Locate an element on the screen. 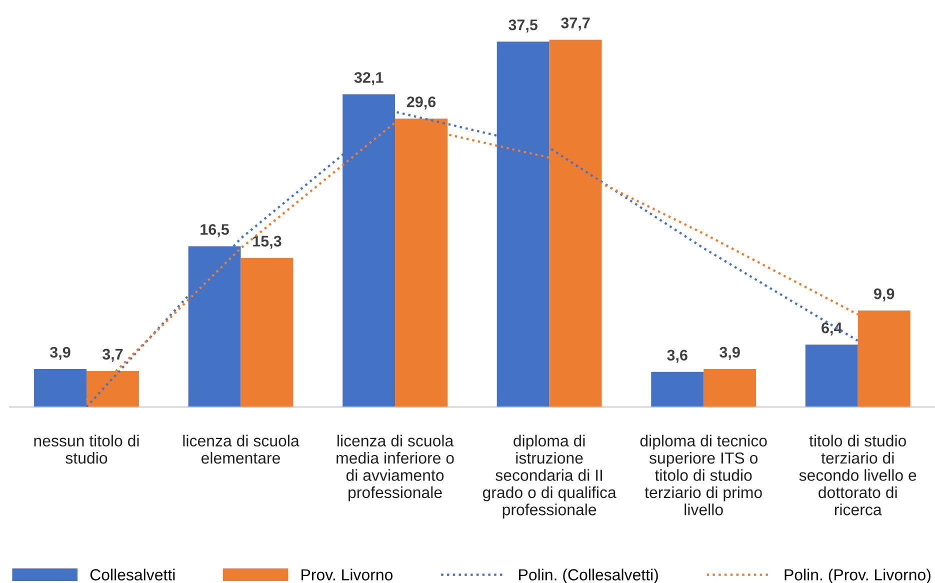  x-tick-label: nessun titolo di studio is located at coordinates (86, 449).